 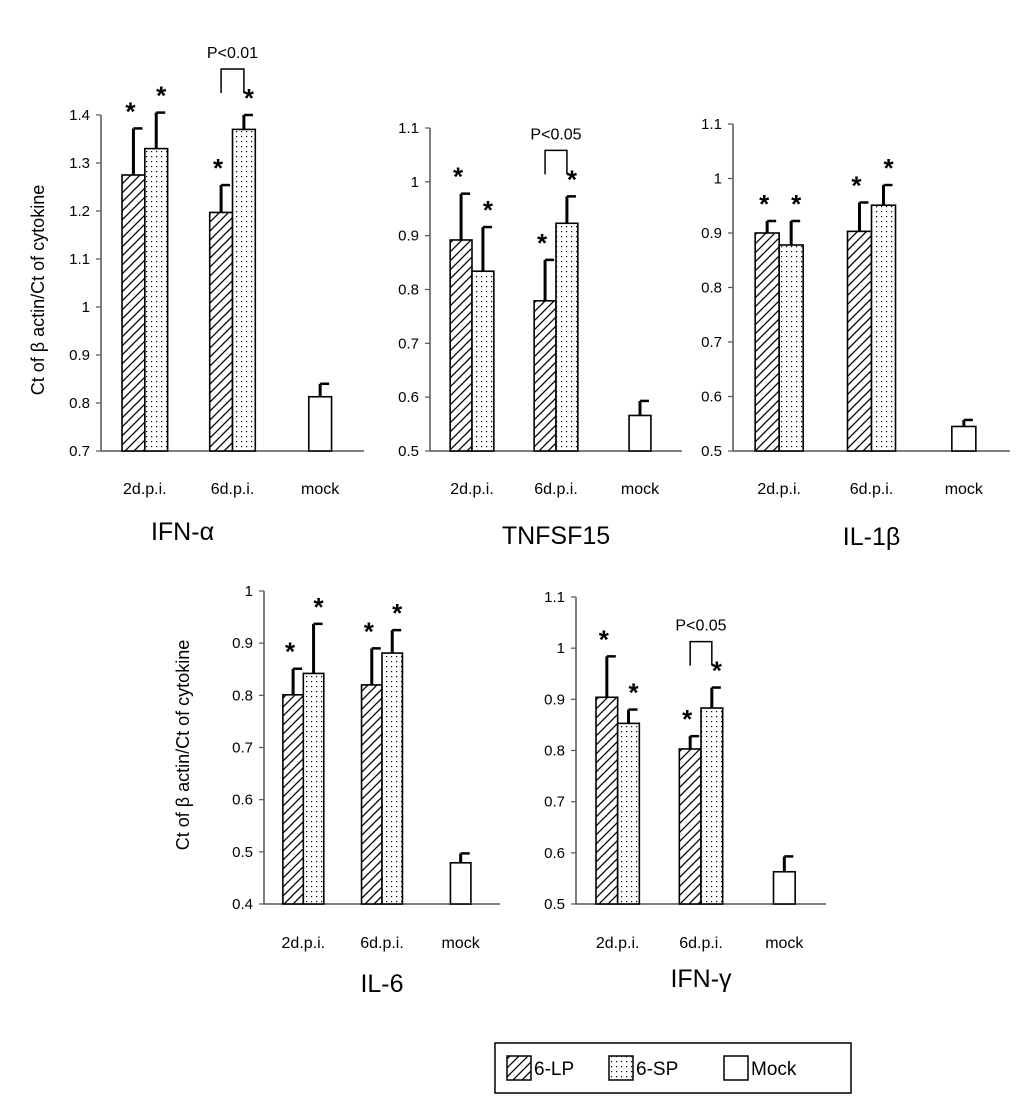 I want to click on chart-title: IFN-α, so click(x=182, y=532).